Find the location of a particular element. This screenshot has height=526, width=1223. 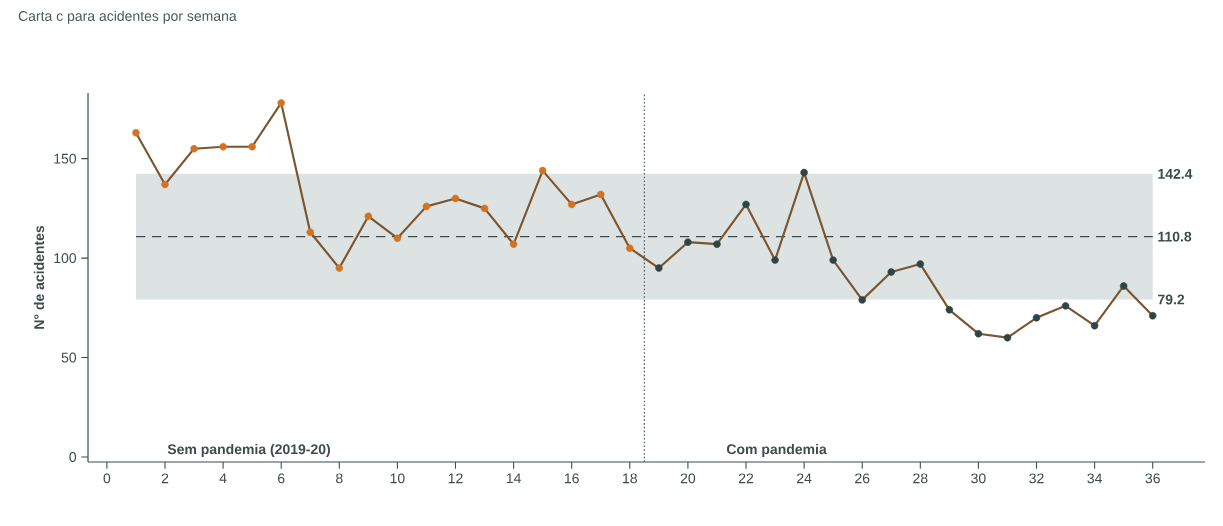

annotation: 142.4 is located at coordinates (1175, 173).